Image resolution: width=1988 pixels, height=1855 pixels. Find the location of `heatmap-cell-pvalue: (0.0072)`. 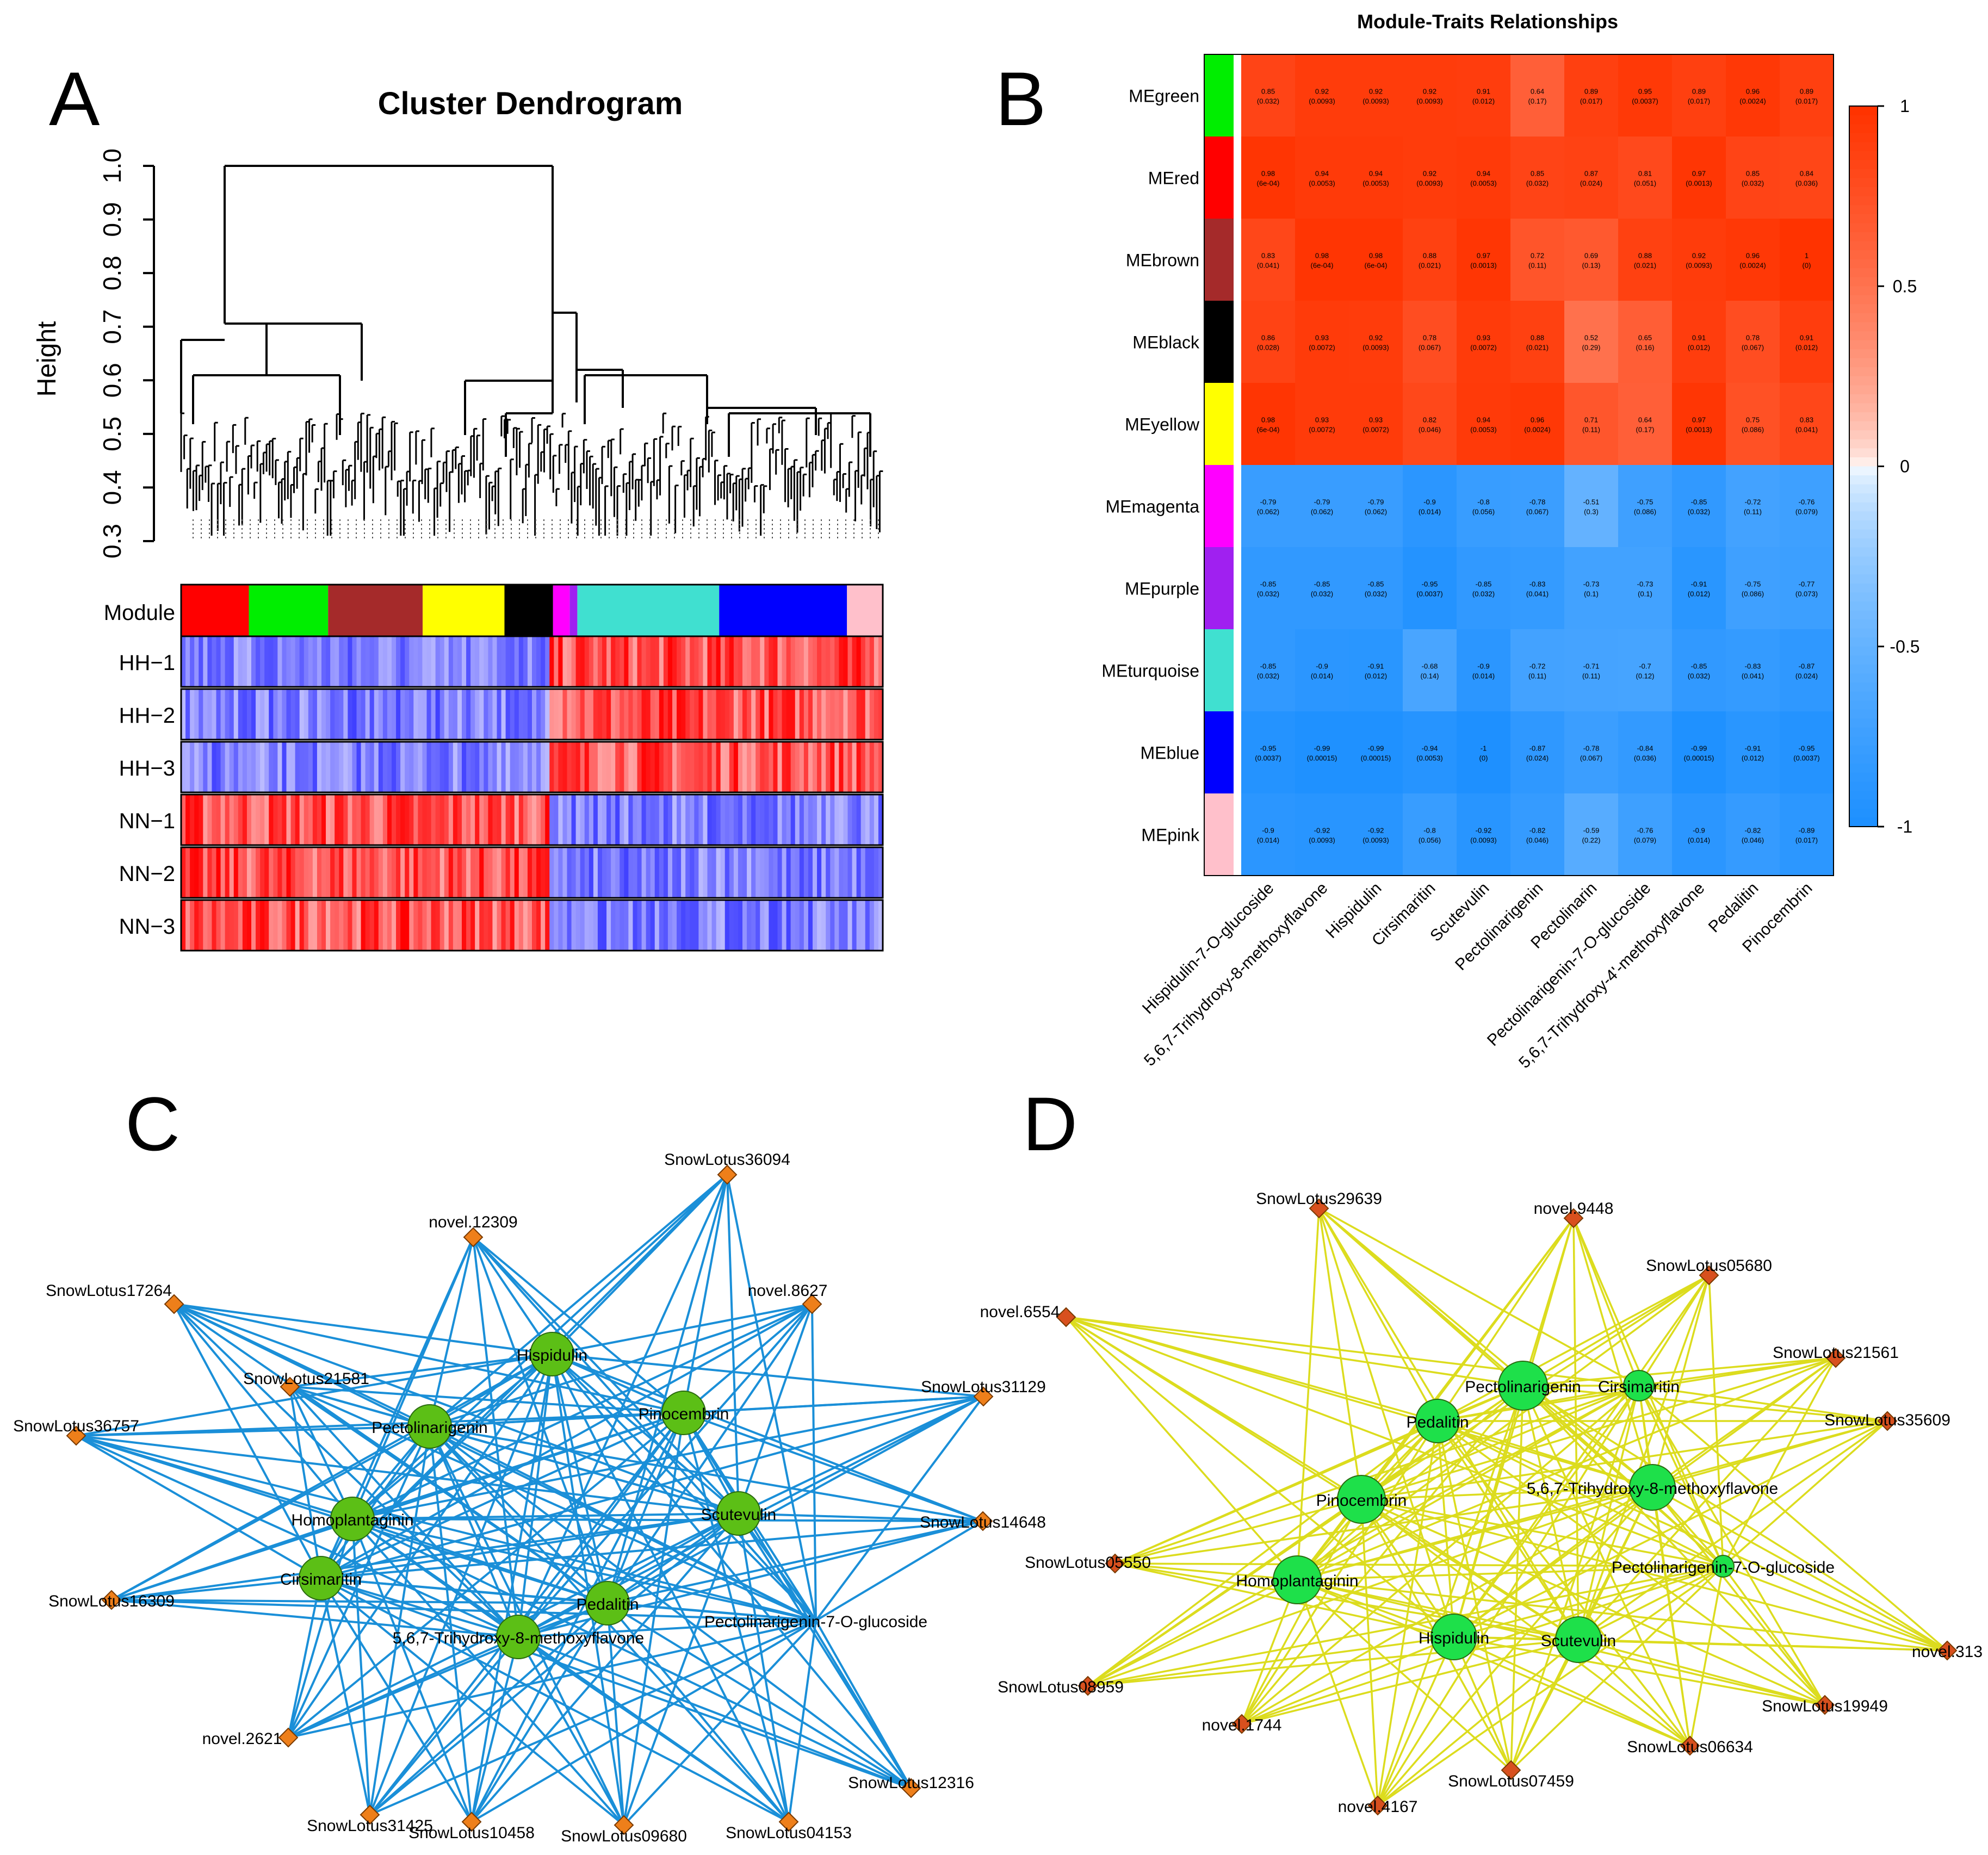

heatmap-cell-pvalue: (0.0072) is located at coordinates (1376, 430).